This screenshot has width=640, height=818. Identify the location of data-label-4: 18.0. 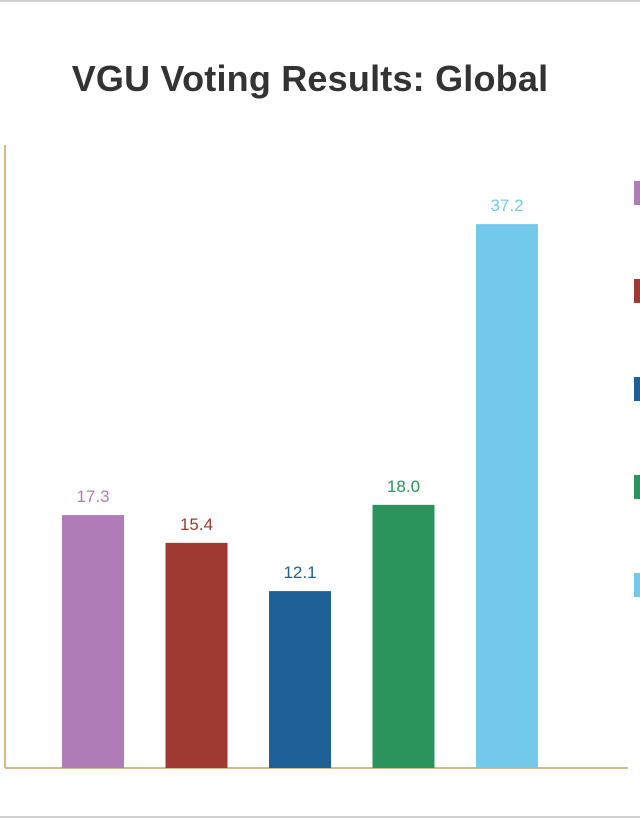
(403, 486).